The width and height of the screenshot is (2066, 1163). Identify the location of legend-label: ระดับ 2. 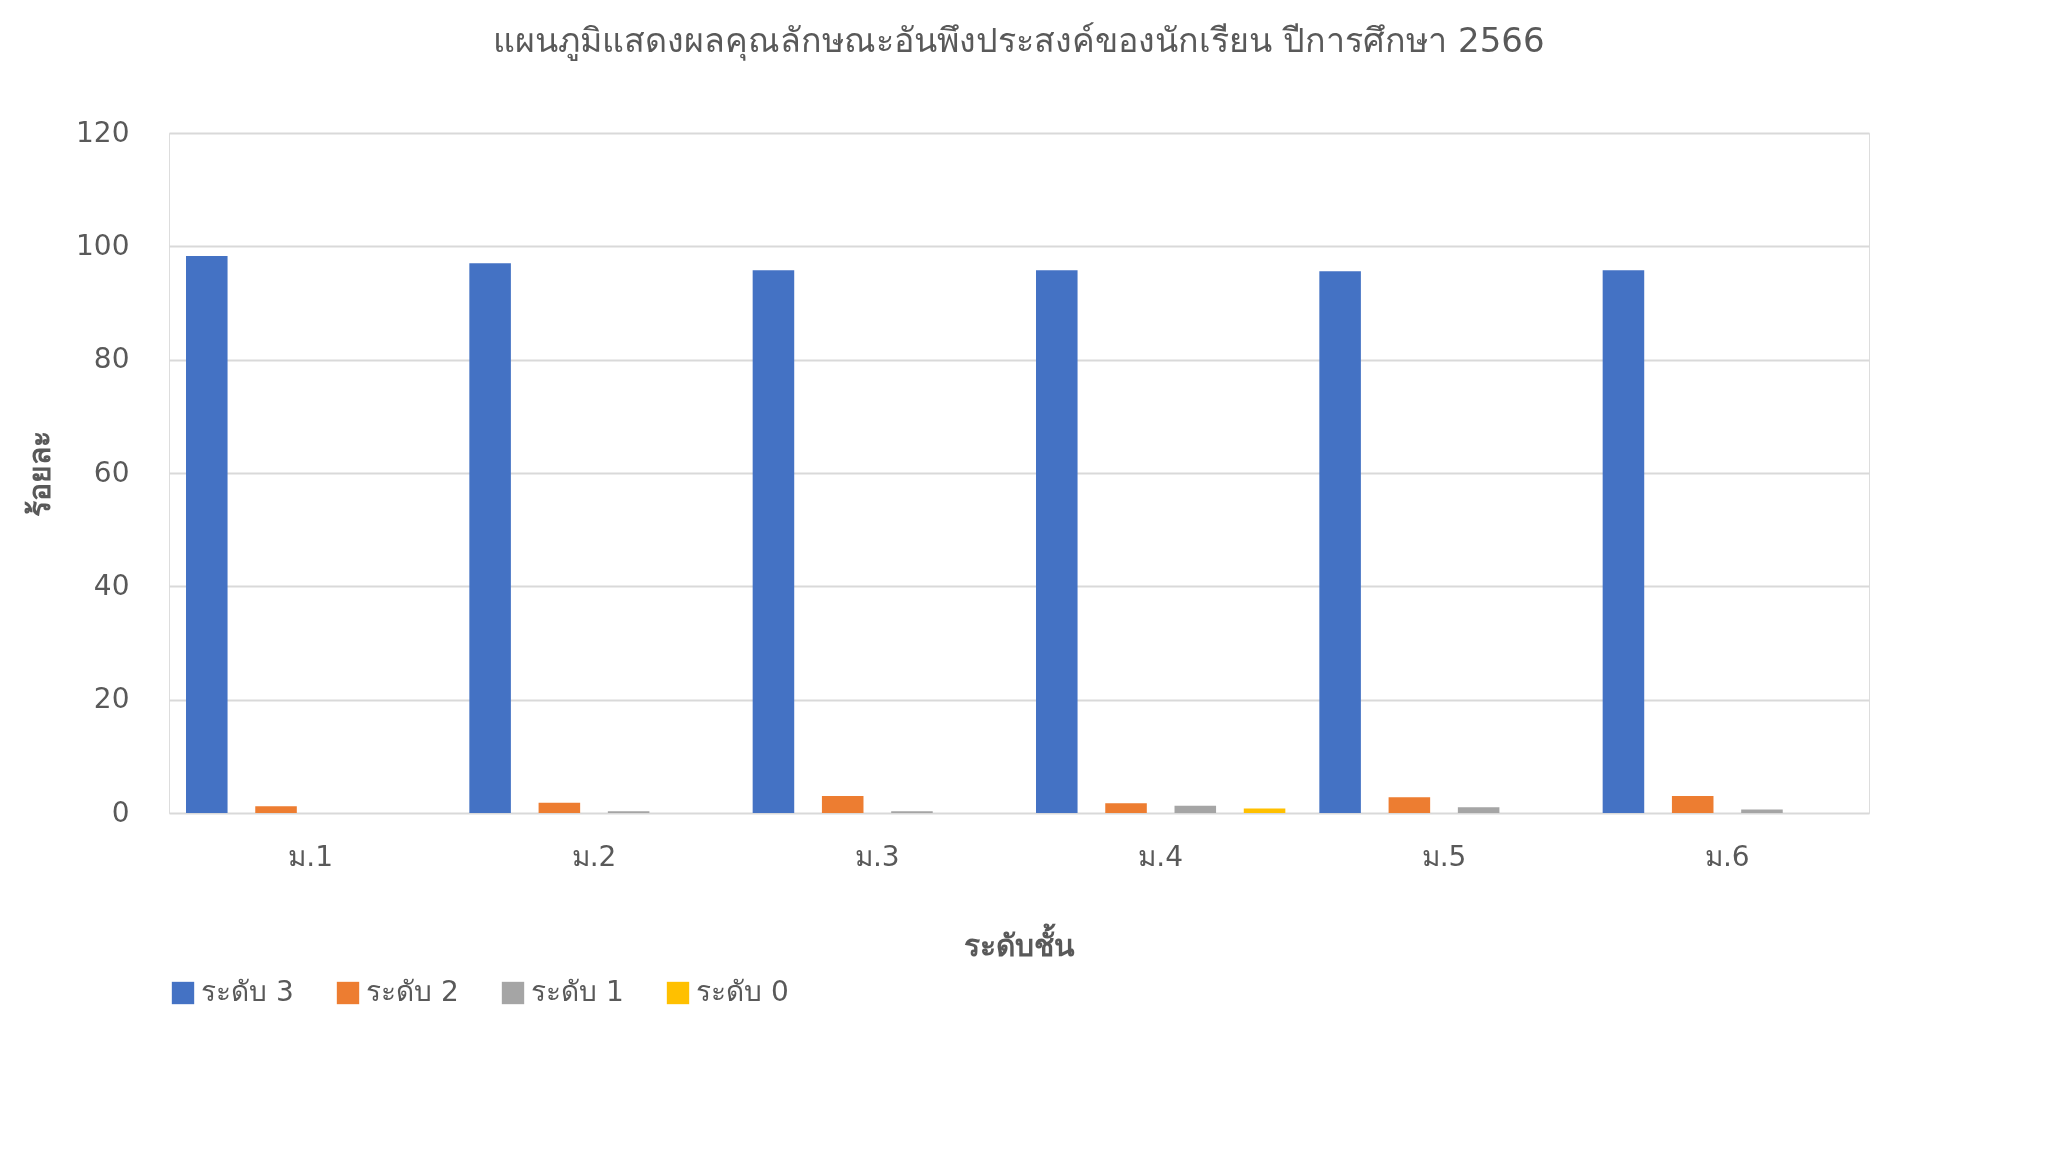
(412, 991).